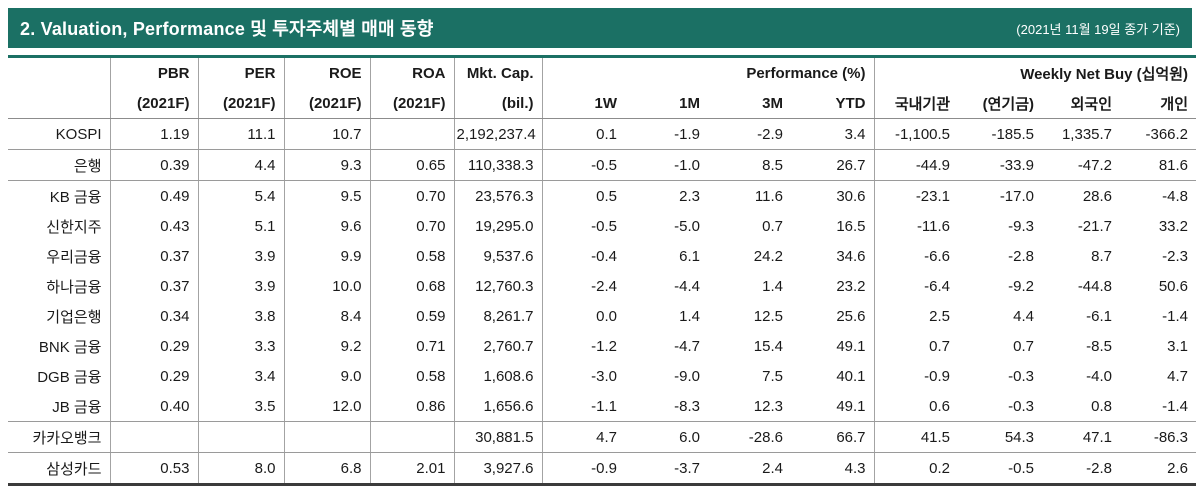  What do you see at coordinates (583, 165) in the screenshot?
I see `table-cell: -0.5` at bounding box center [583, 165].